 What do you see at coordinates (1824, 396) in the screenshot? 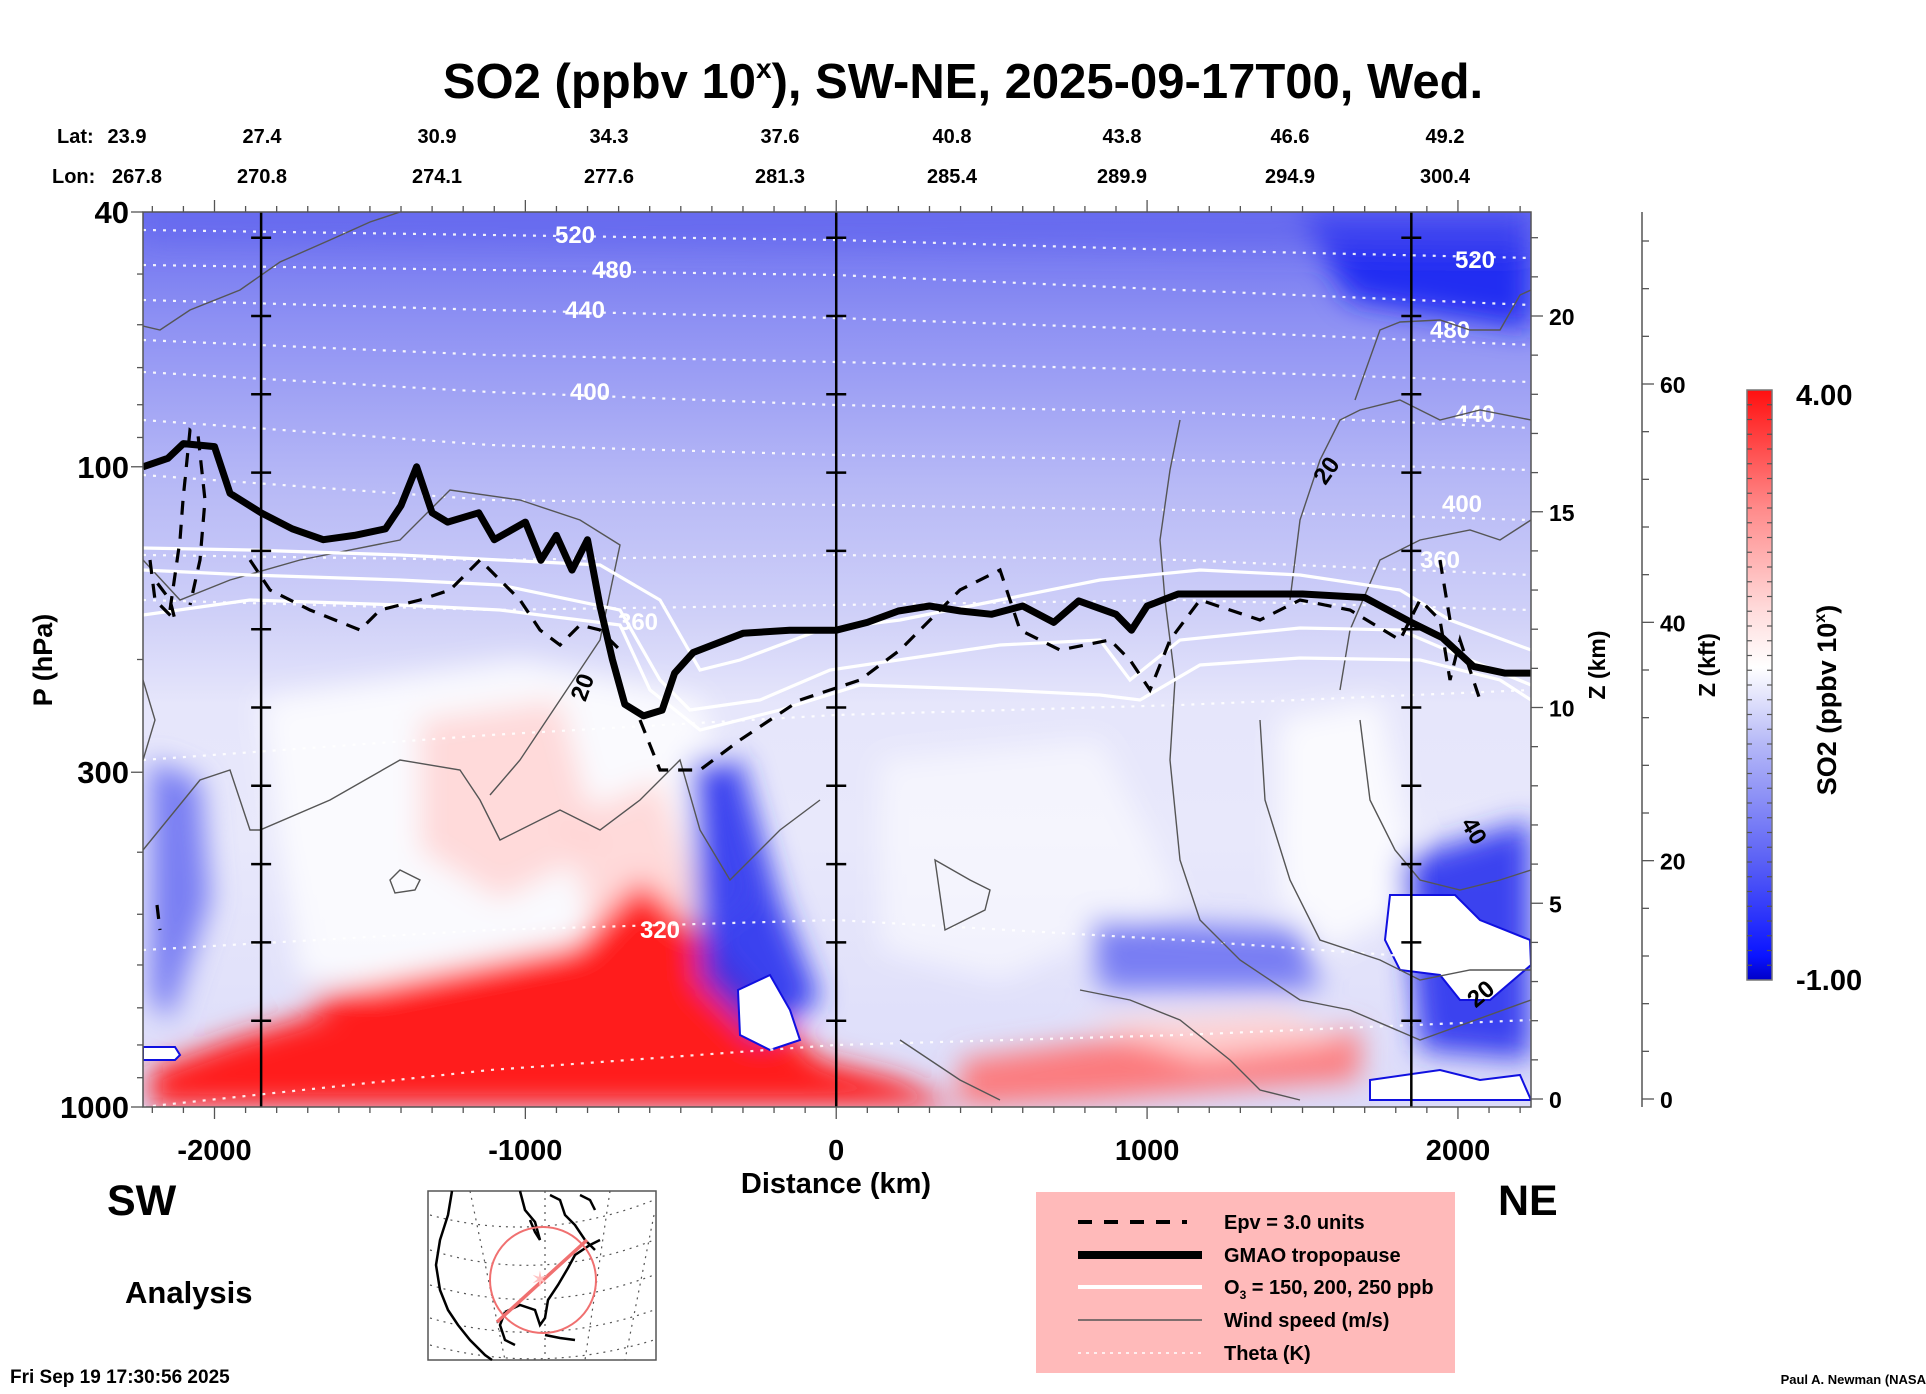
I see `colorbar-max-label: 4.00` at bounding box center [1824, 396].